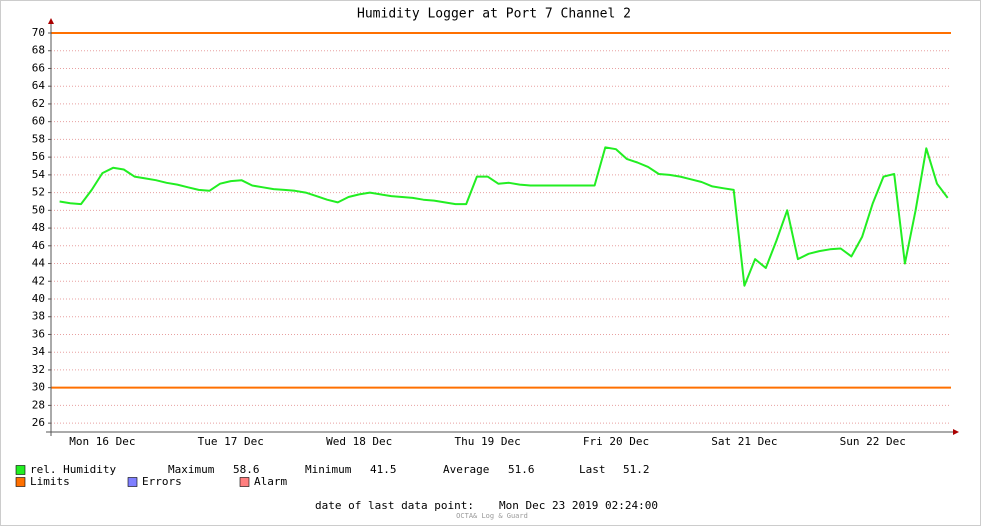  What do you see at coordinates (38, 121) in the screenshot?
I see `y-tick-label: 60` at bounding box center [38, 121].